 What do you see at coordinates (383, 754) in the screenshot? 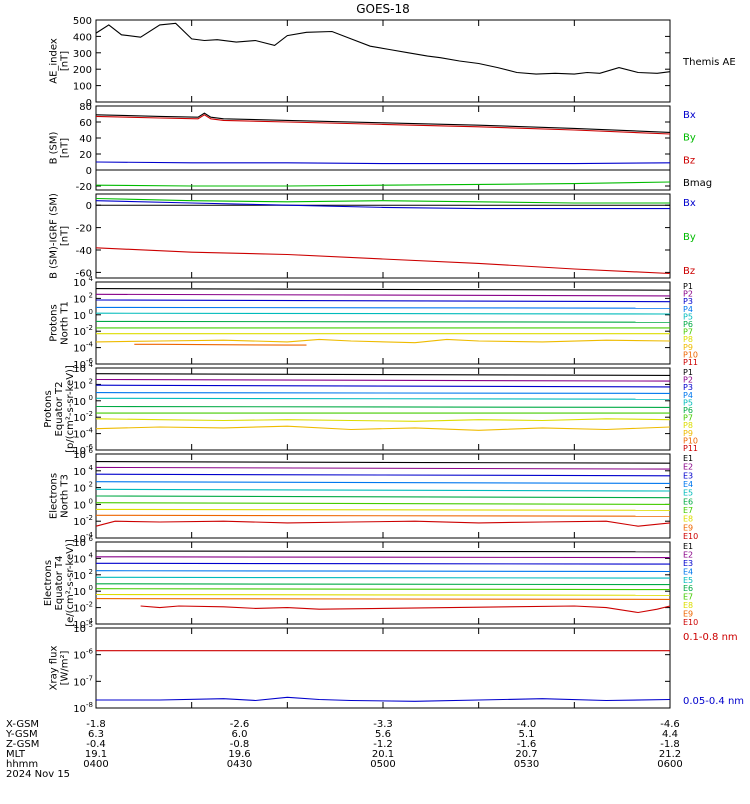
I see `time-axis-value: 20.1` at bounding box center [383, 754].